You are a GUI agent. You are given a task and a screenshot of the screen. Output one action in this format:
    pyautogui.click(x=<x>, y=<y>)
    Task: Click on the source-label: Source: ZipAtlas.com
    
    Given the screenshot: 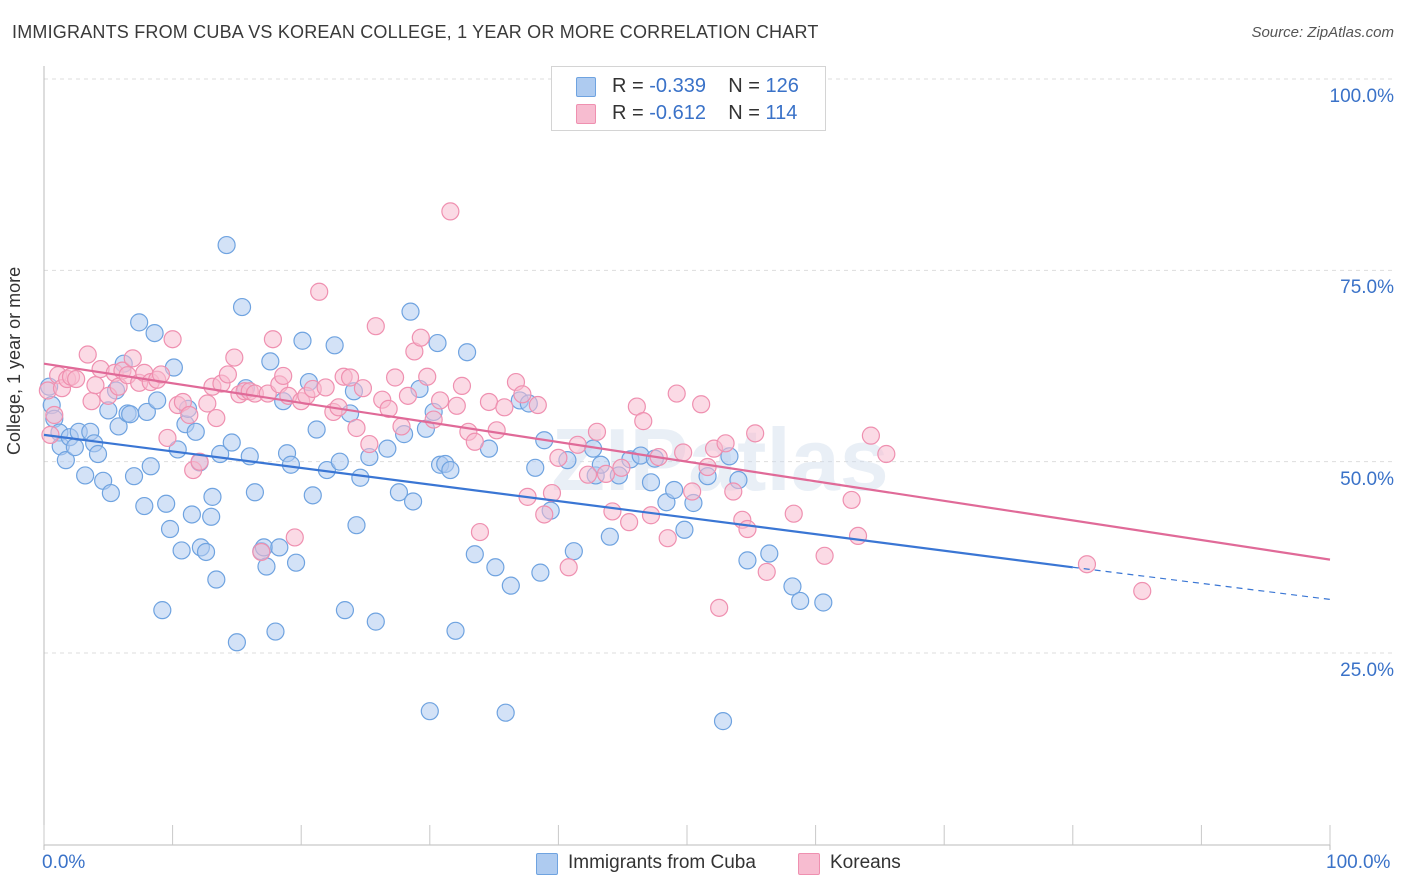 What is the action you would take?
    pyautogui.click(x=1322, y=32)
    